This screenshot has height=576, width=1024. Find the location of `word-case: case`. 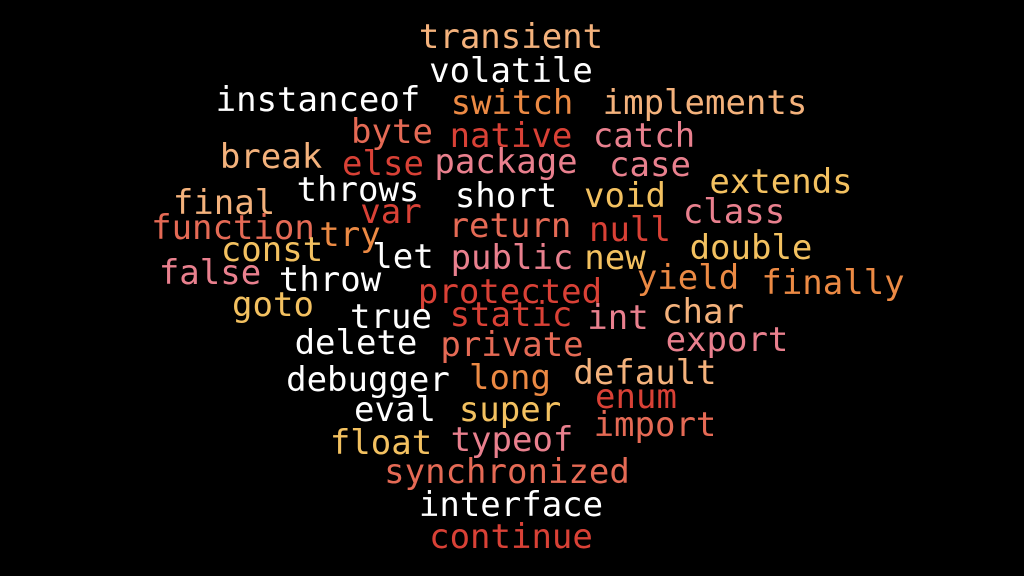

word-case: case is located at coordinates (650, 165).